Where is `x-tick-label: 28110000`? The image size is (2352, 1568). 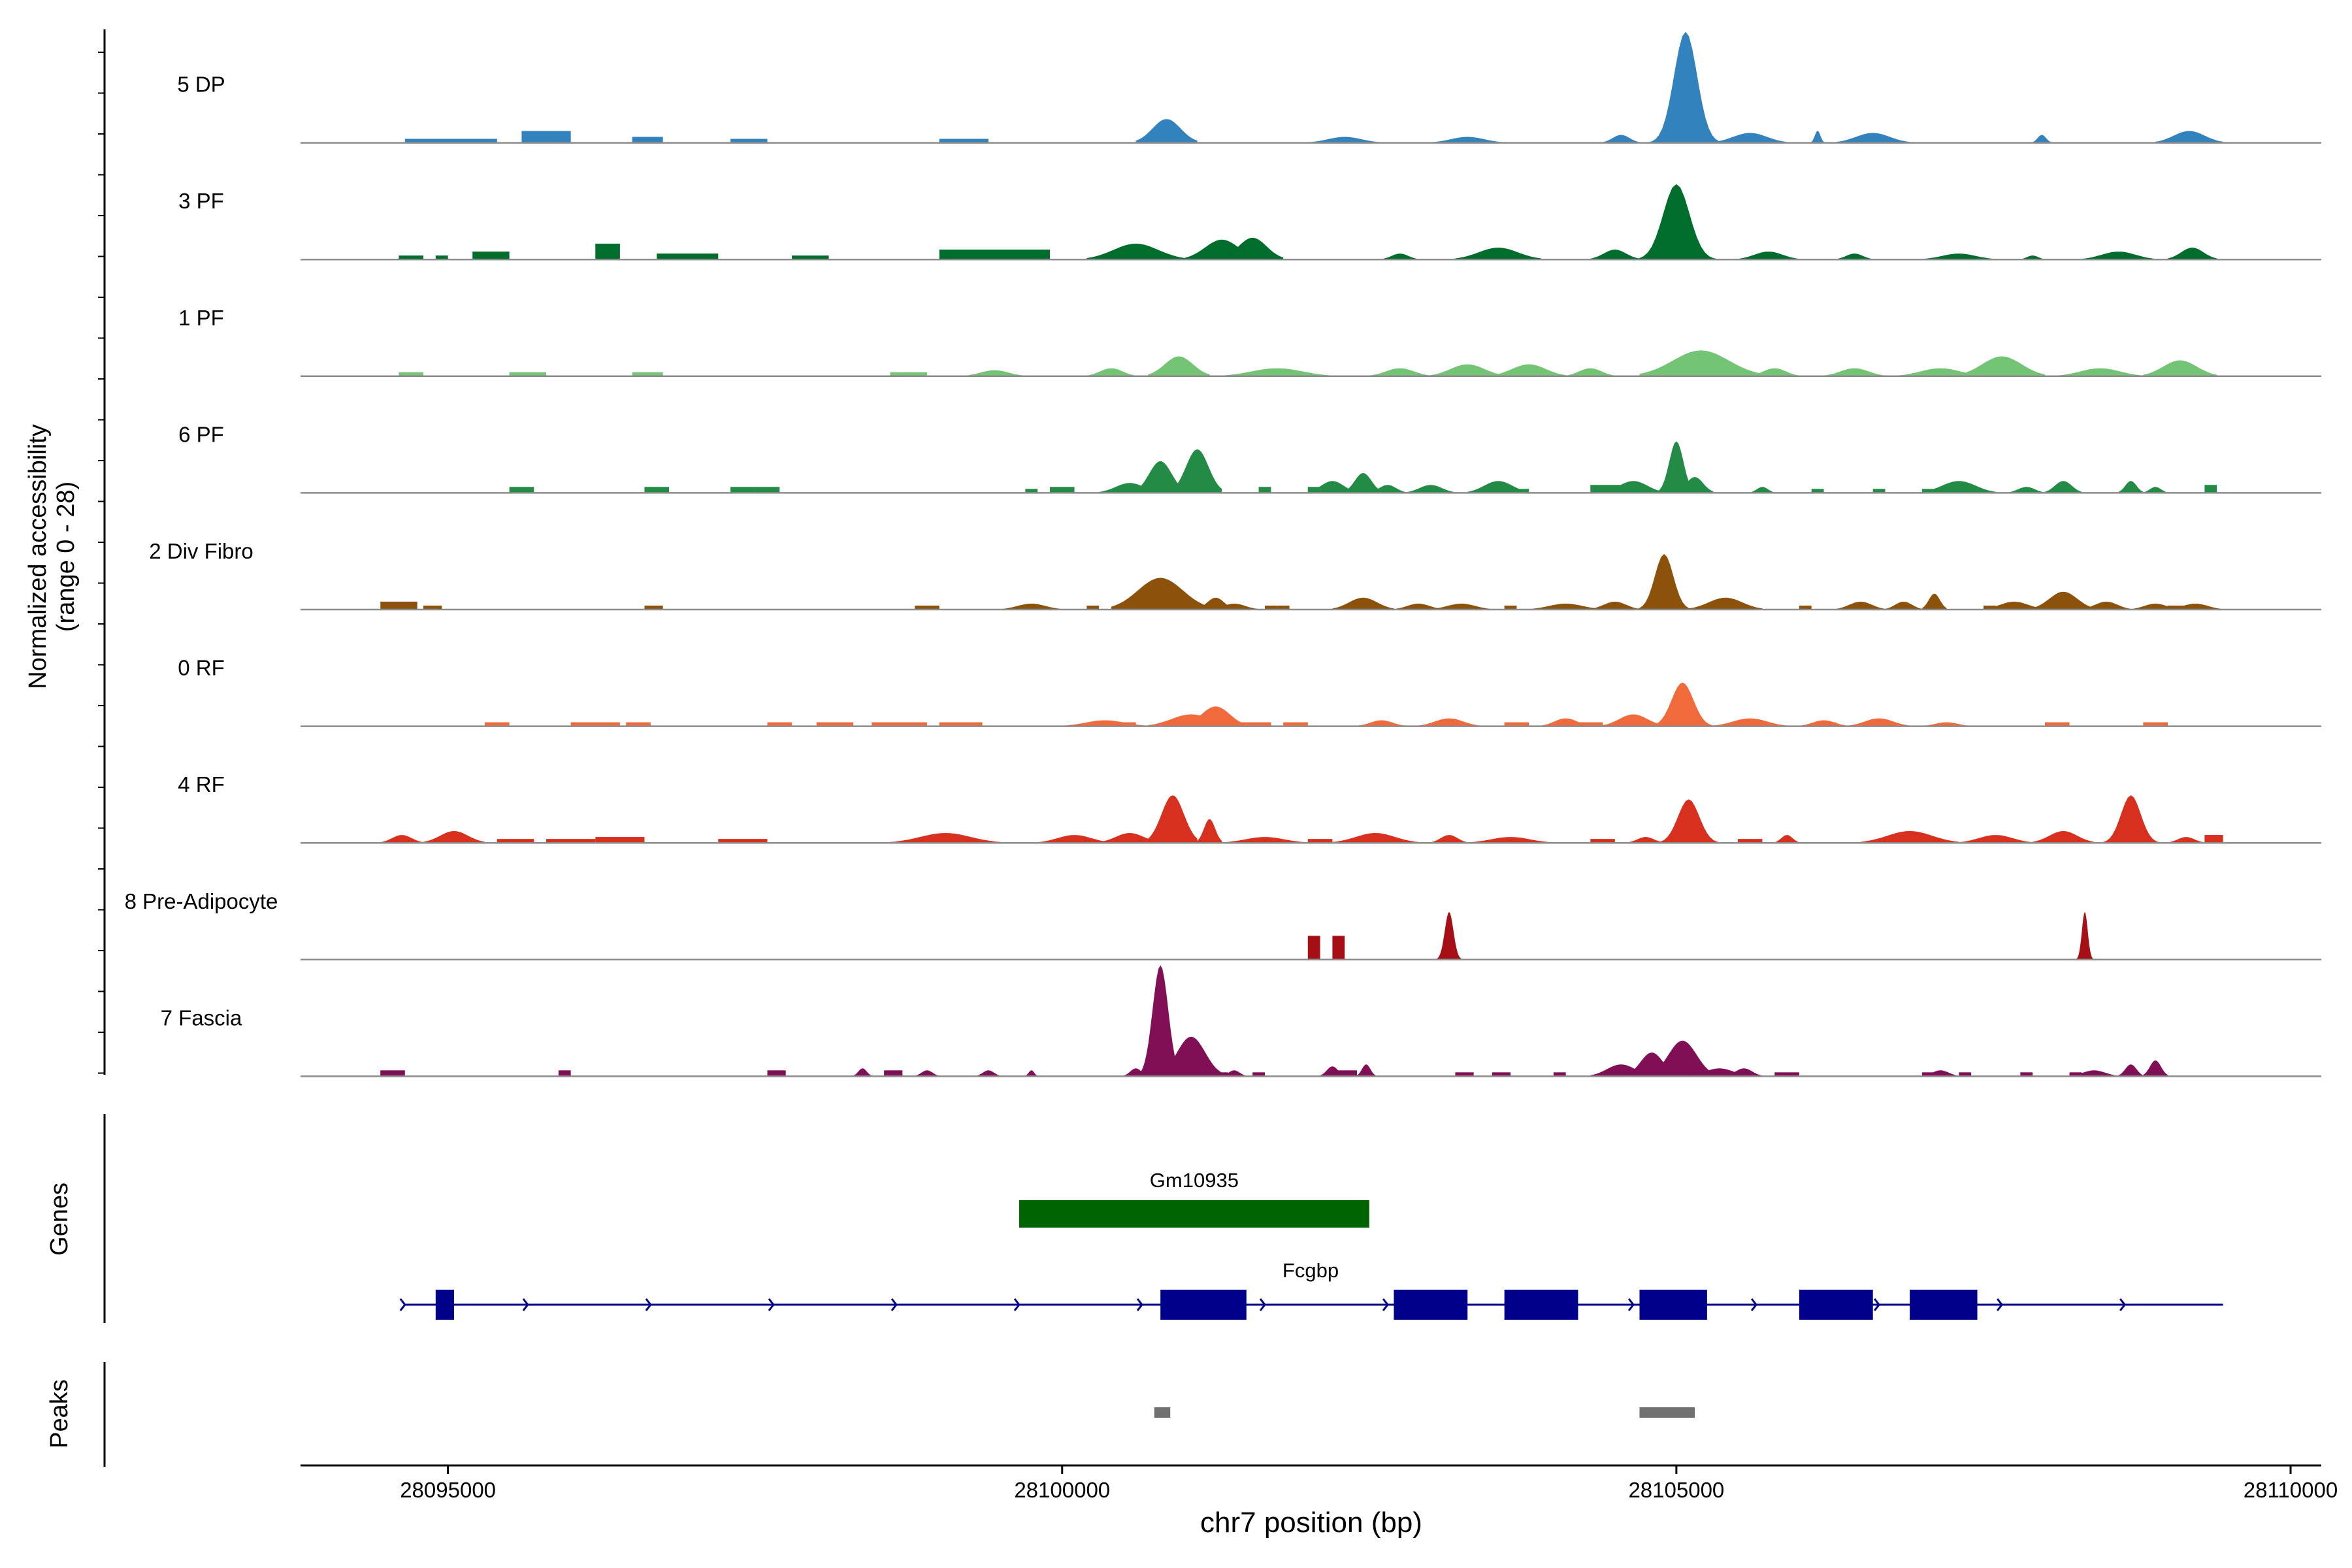
x-tick-label: 28110000 is located at coordinates (2291, 1490).